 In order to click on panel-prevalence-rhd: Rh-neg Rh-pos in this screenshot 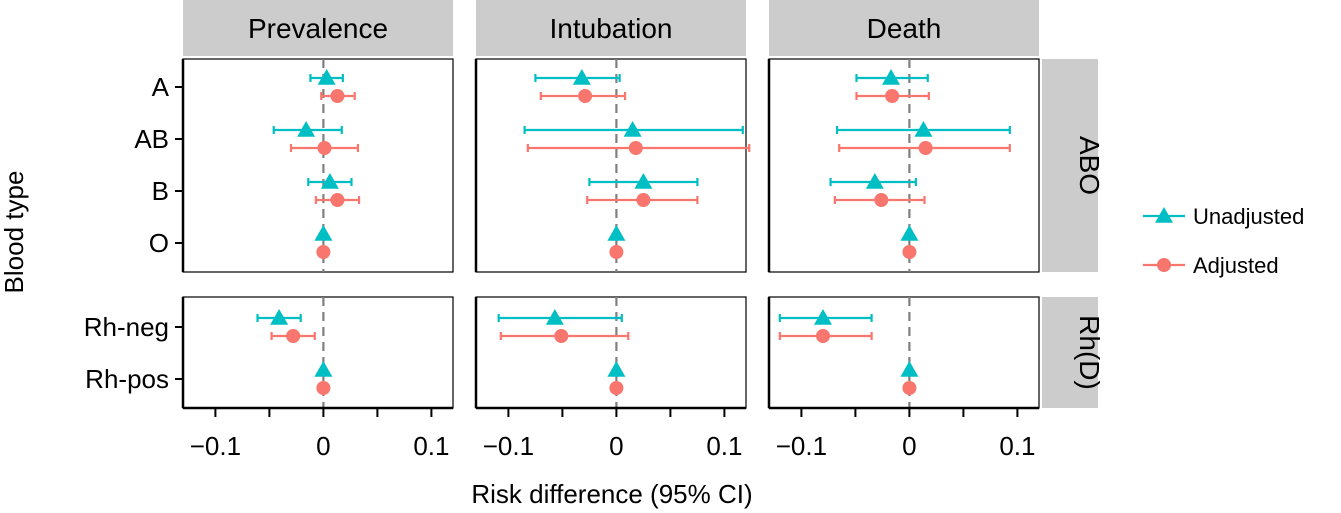, I will do `click(269, 352)`.